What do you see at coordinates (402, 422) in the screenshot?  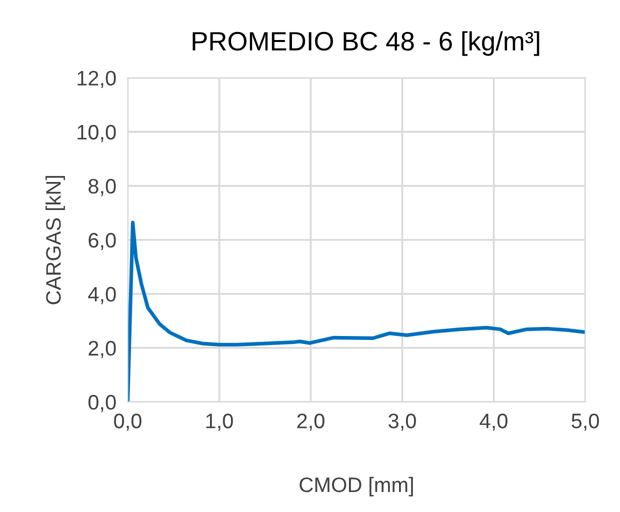 I see `x-tick-label: 3,0` at bounding box center [402, 422].